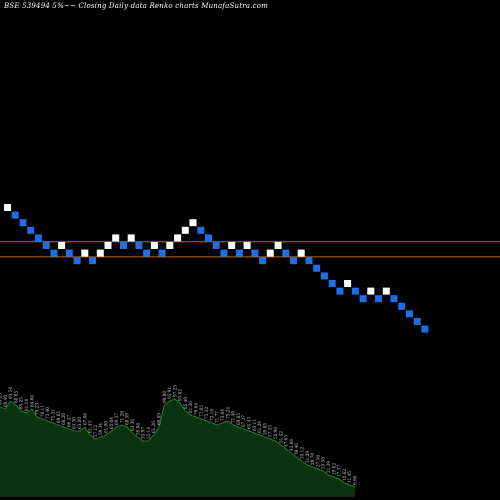  I want to click on volume-label: 63.80, so click(79, 423).